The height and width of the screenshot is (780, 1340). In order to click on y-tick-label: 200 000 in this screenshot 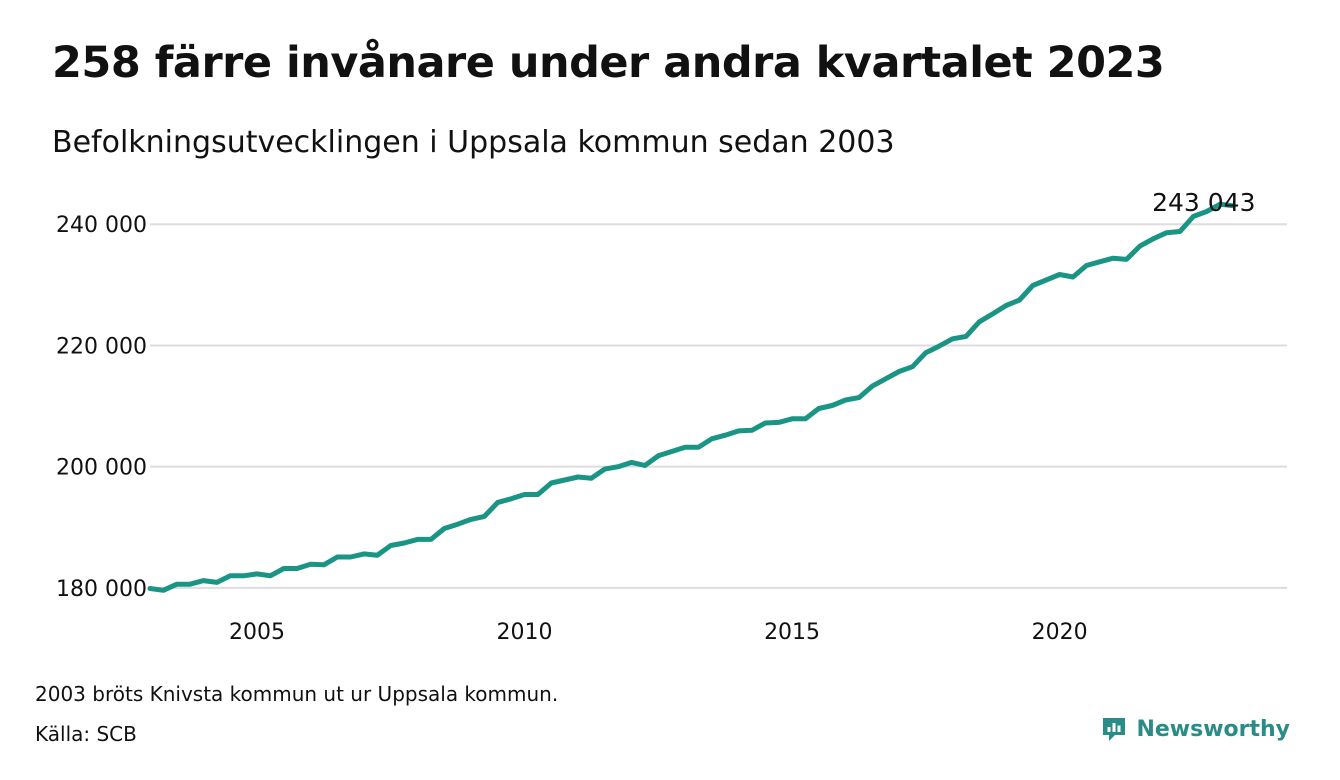, I will do `click(101, 468)`.